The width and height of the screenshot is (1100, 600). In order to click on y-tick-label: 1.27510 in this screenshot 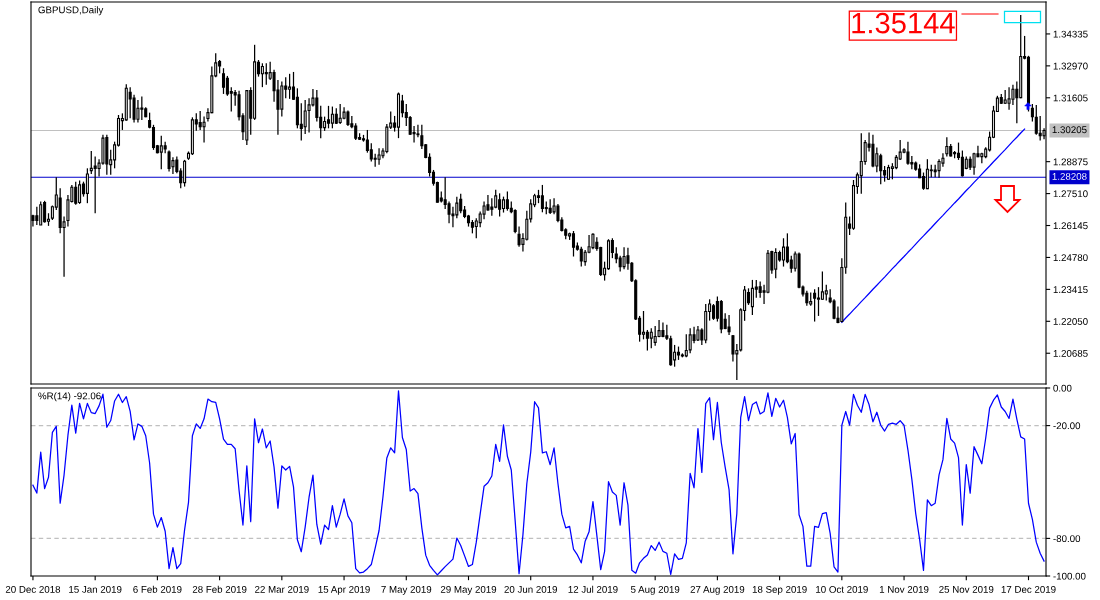, I will do `click(1070, 194)`.